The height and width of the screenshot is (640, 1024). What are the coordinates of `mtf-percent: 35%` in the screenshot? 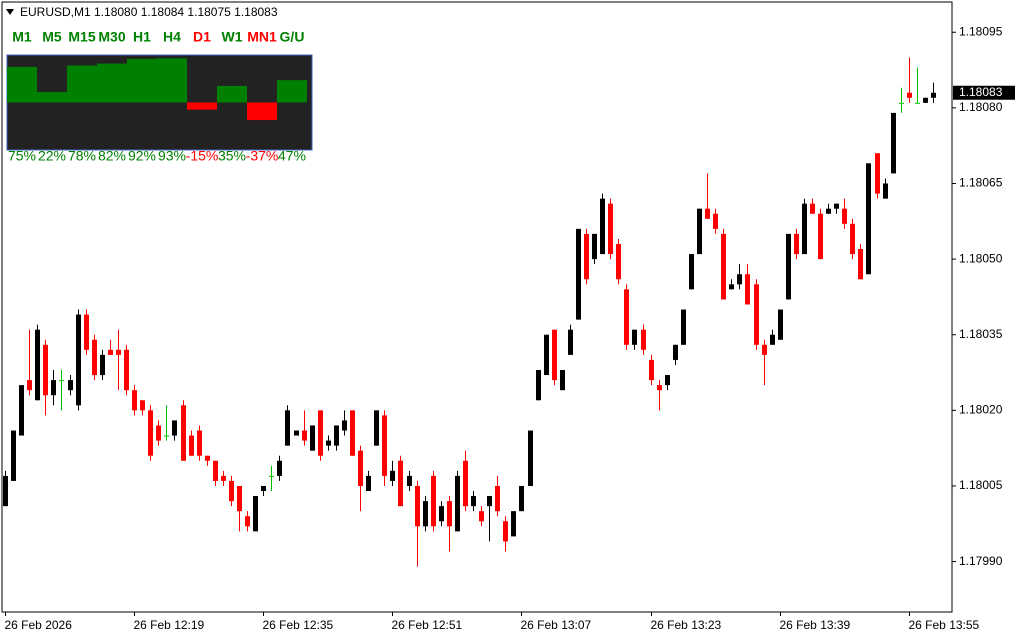 It's located at (232, 156).